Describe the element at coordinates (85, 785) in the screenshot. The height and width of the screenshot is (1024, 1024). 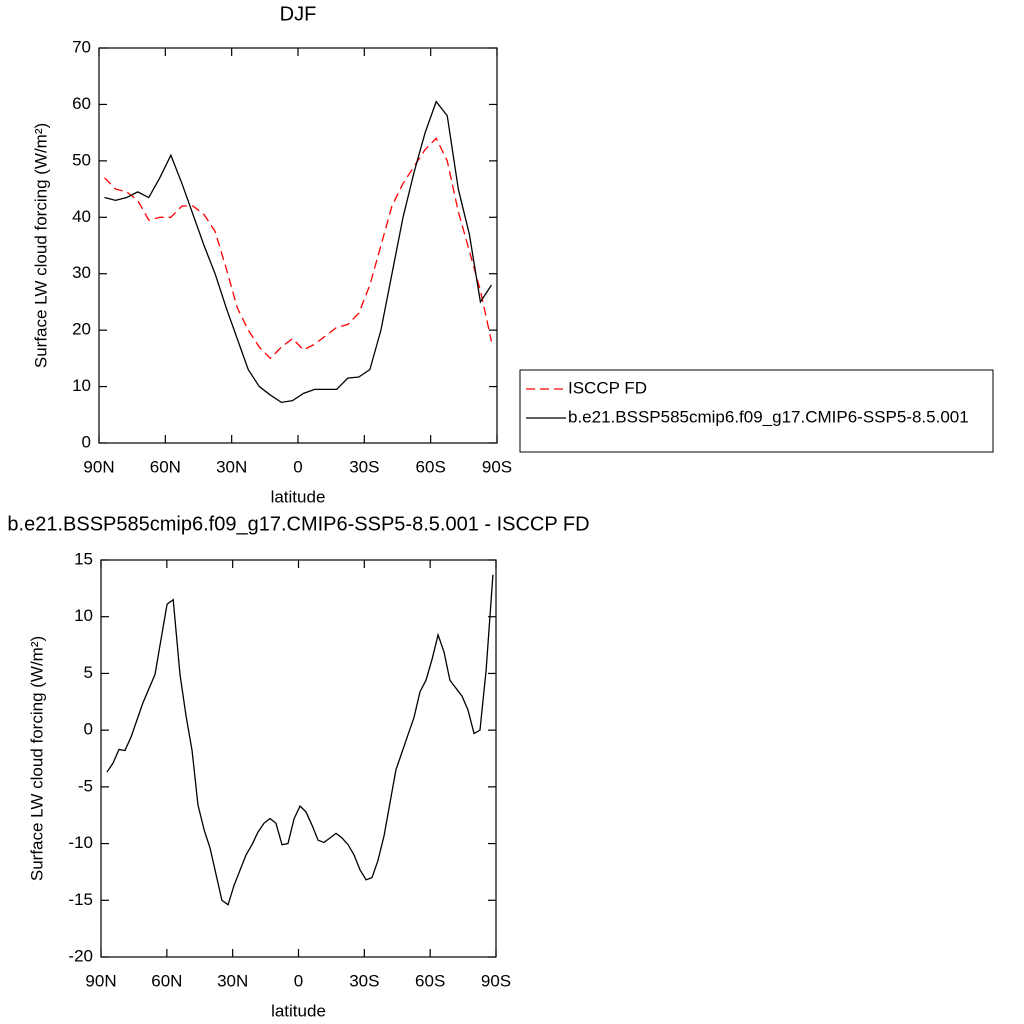
I see `y-tick-label: -5` at that location.